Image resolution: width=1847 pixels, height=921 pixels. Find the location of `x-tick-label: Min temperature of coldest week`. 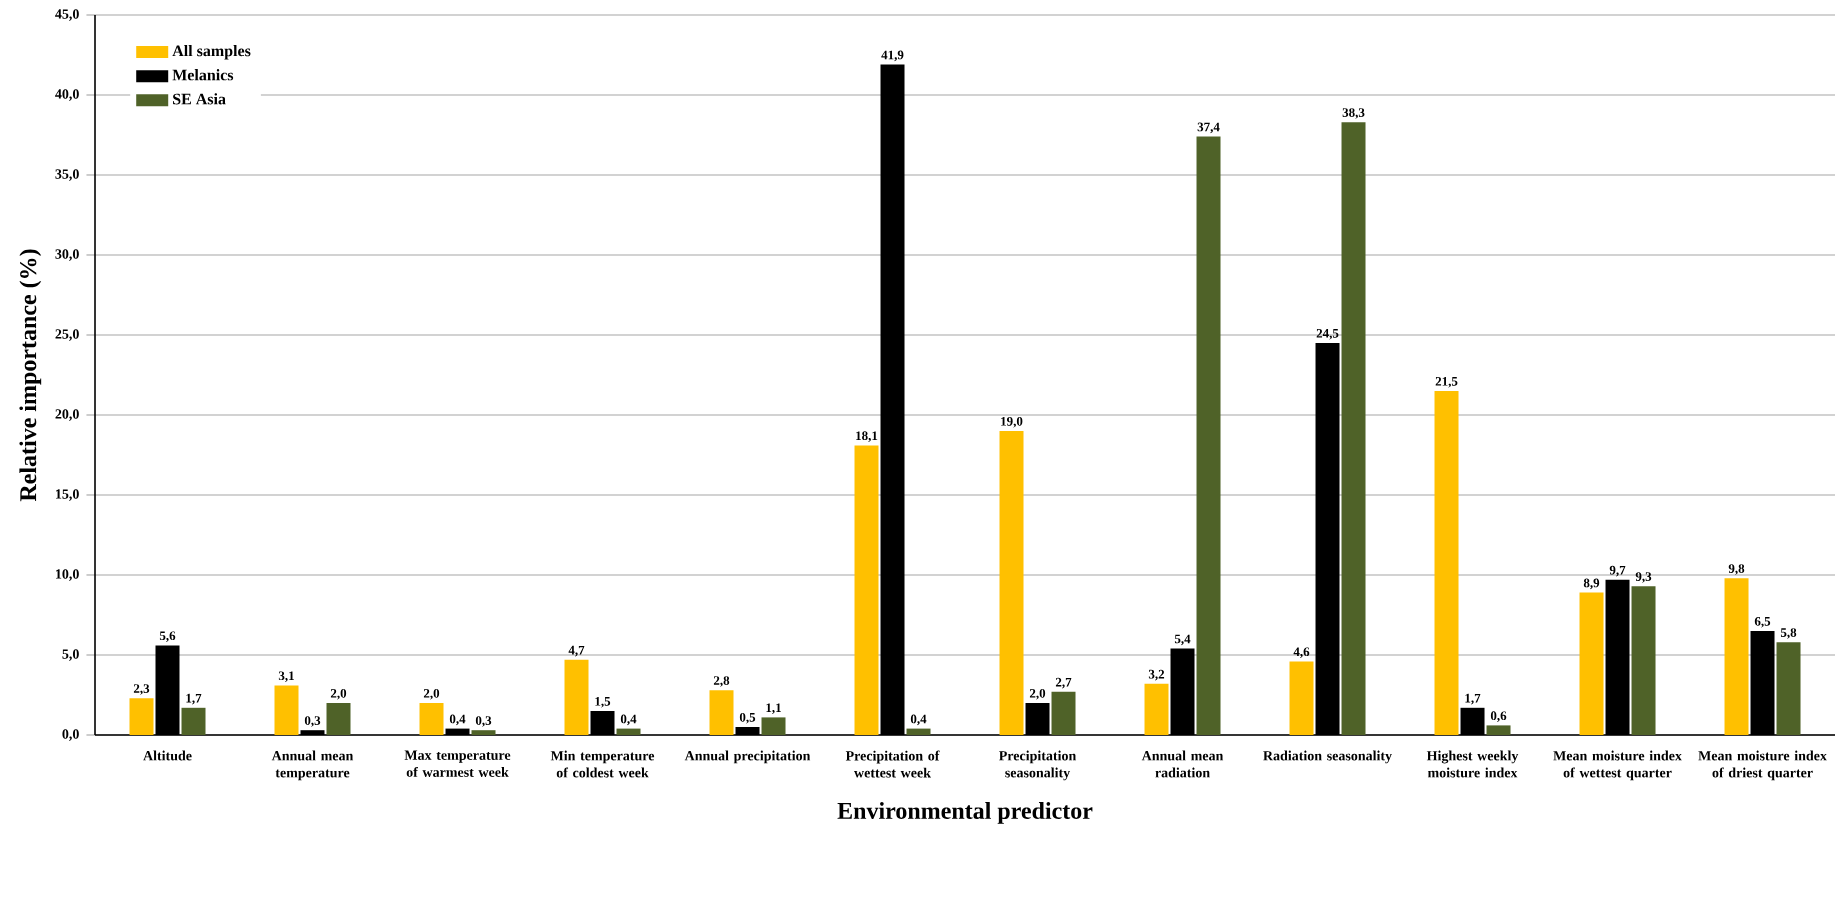

x-tick-label: Min temperature of coldest week is located at coordinates (602, 764).